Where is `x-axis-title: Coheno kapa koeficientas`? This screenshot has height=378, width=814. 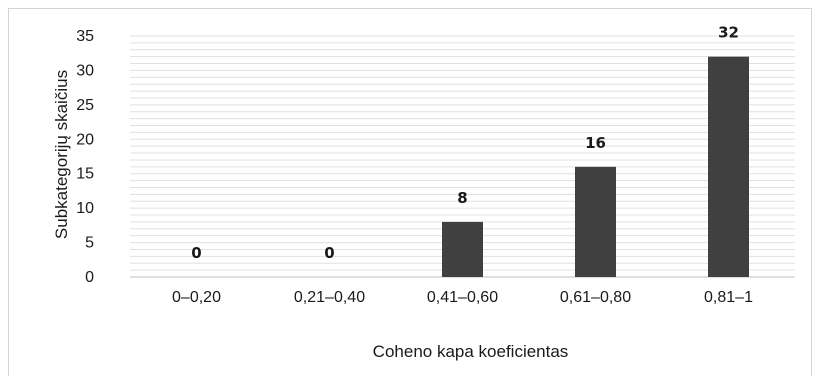 x-axis-title: Coheno kapa koeficientas is located at coordinates (471, 351).